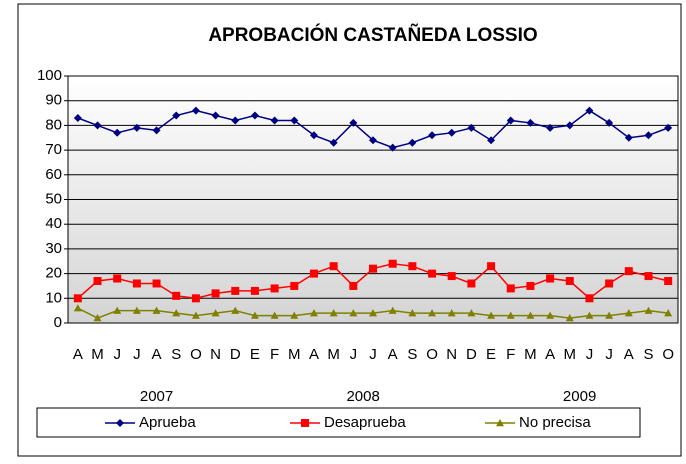 The height and width of the screenshot is (464, 686). I want to click on y-tick-label: 40, so click(53, 223).